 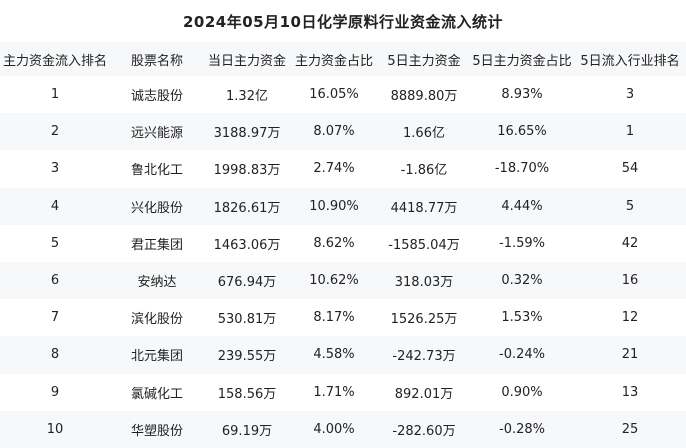 What do you see at coordinates (157, 95) in the screenshot?
I see `cell-stock-name: 诚志股份` at bounding box center [157, 95].